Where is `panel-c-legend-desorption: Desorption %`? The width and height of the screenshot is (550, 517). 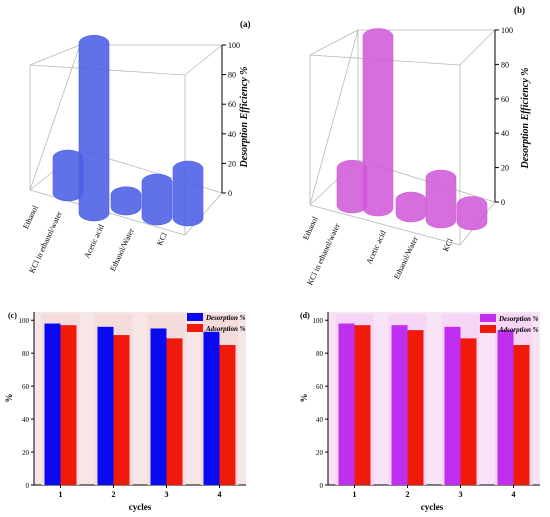
panel-c-legend-desorption: Desorption % is located at coordinates (225, 318).